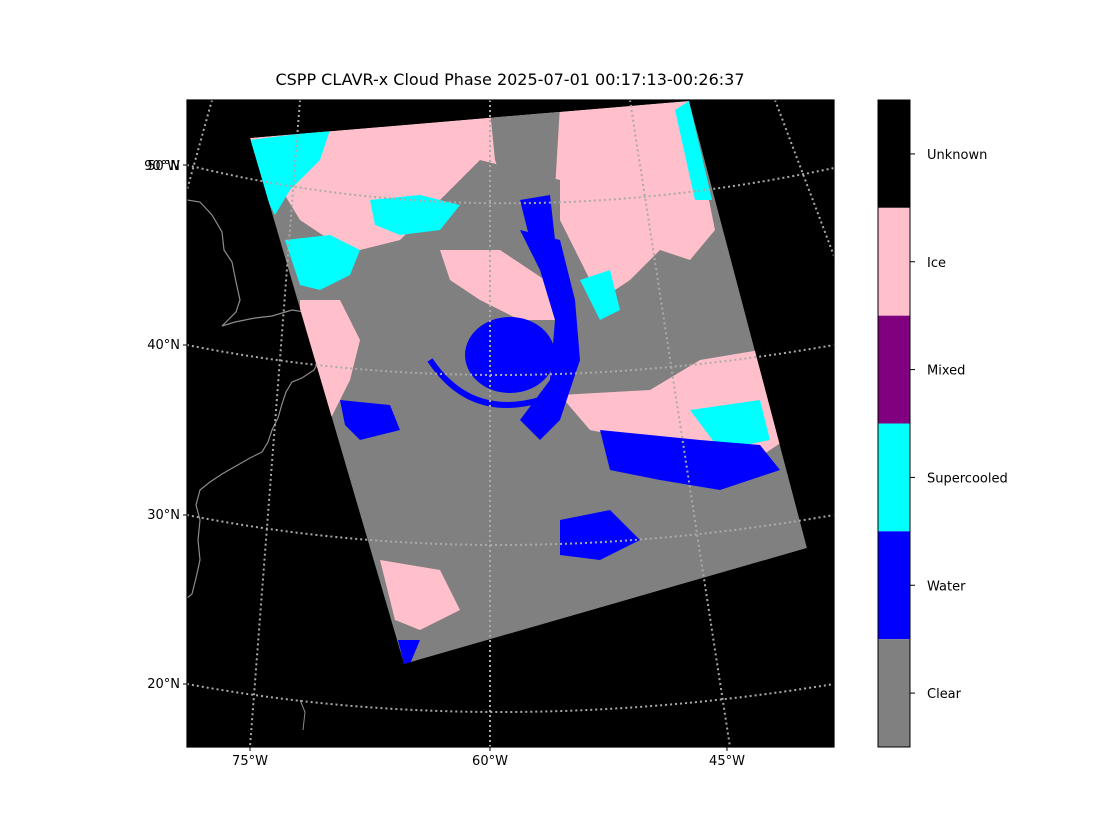 This screenshot has width=1120, height=840. I want to click on latitude-line-30n, so click(510, 530).